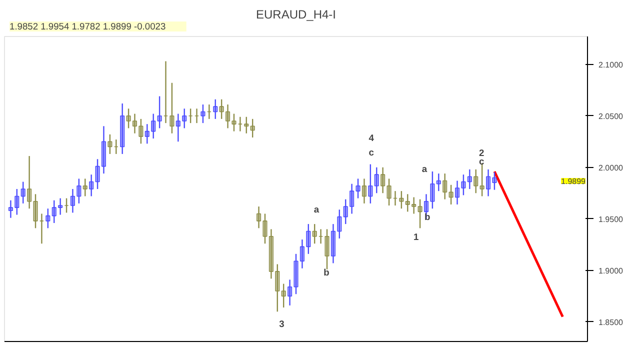 Image resolution: width=625 pixels, height=355 pixels. I want to click on annotation: 3, so click(281, 324).